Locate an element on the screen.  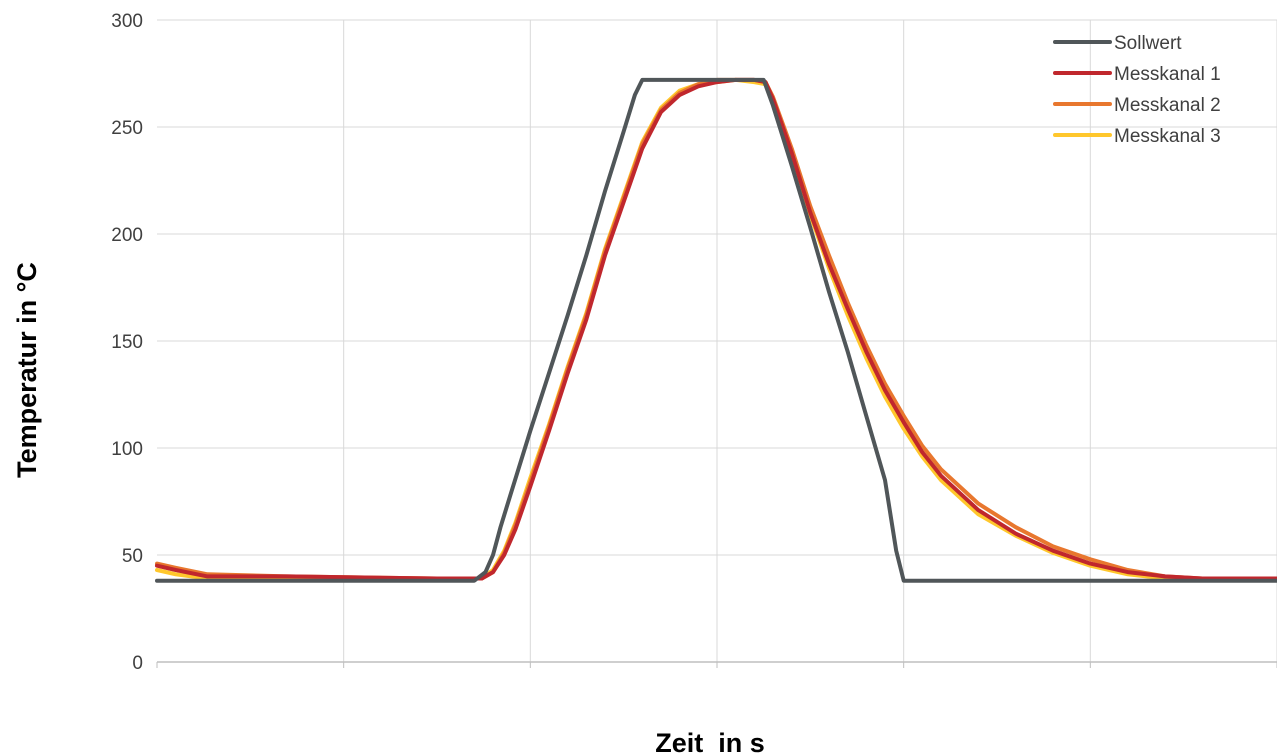
y-tick-label: 200 is located at coordinates (127, 235).